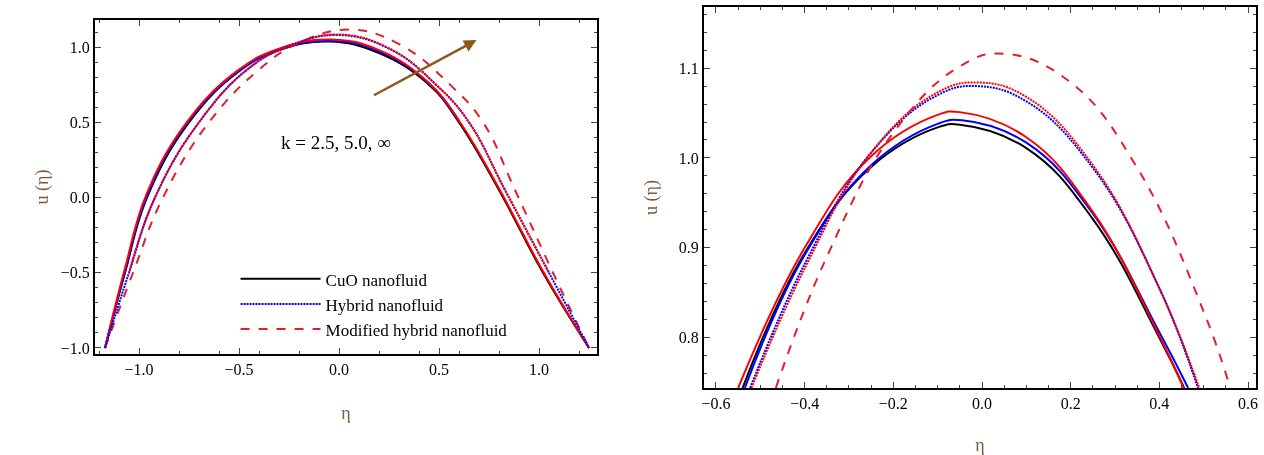 This screenshot has height=455, width=1264. I want to click on y-tick-label: 0.5, so click(79, 122).